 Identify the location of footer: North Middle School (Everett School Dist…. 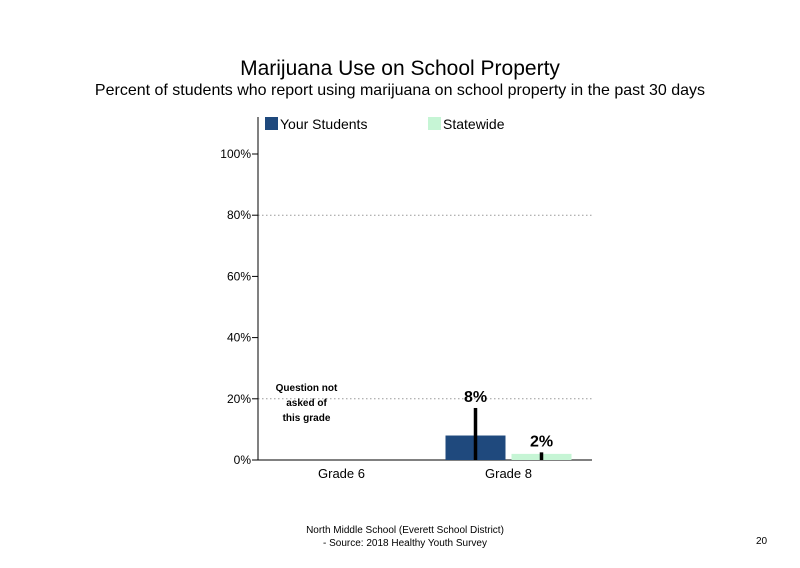
(405, 537).